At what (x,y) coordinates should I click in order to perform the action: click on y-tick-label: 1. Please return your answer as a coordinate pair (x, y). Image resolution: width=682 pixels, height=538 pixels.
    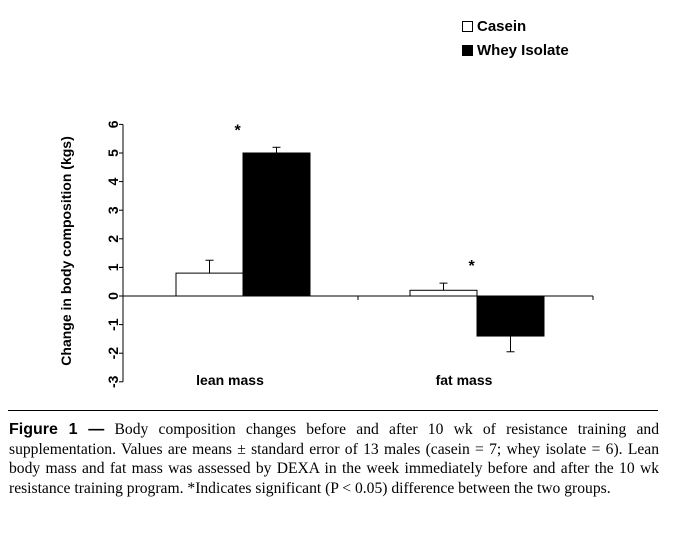
    Looking at the image, I should click on (113, 267).